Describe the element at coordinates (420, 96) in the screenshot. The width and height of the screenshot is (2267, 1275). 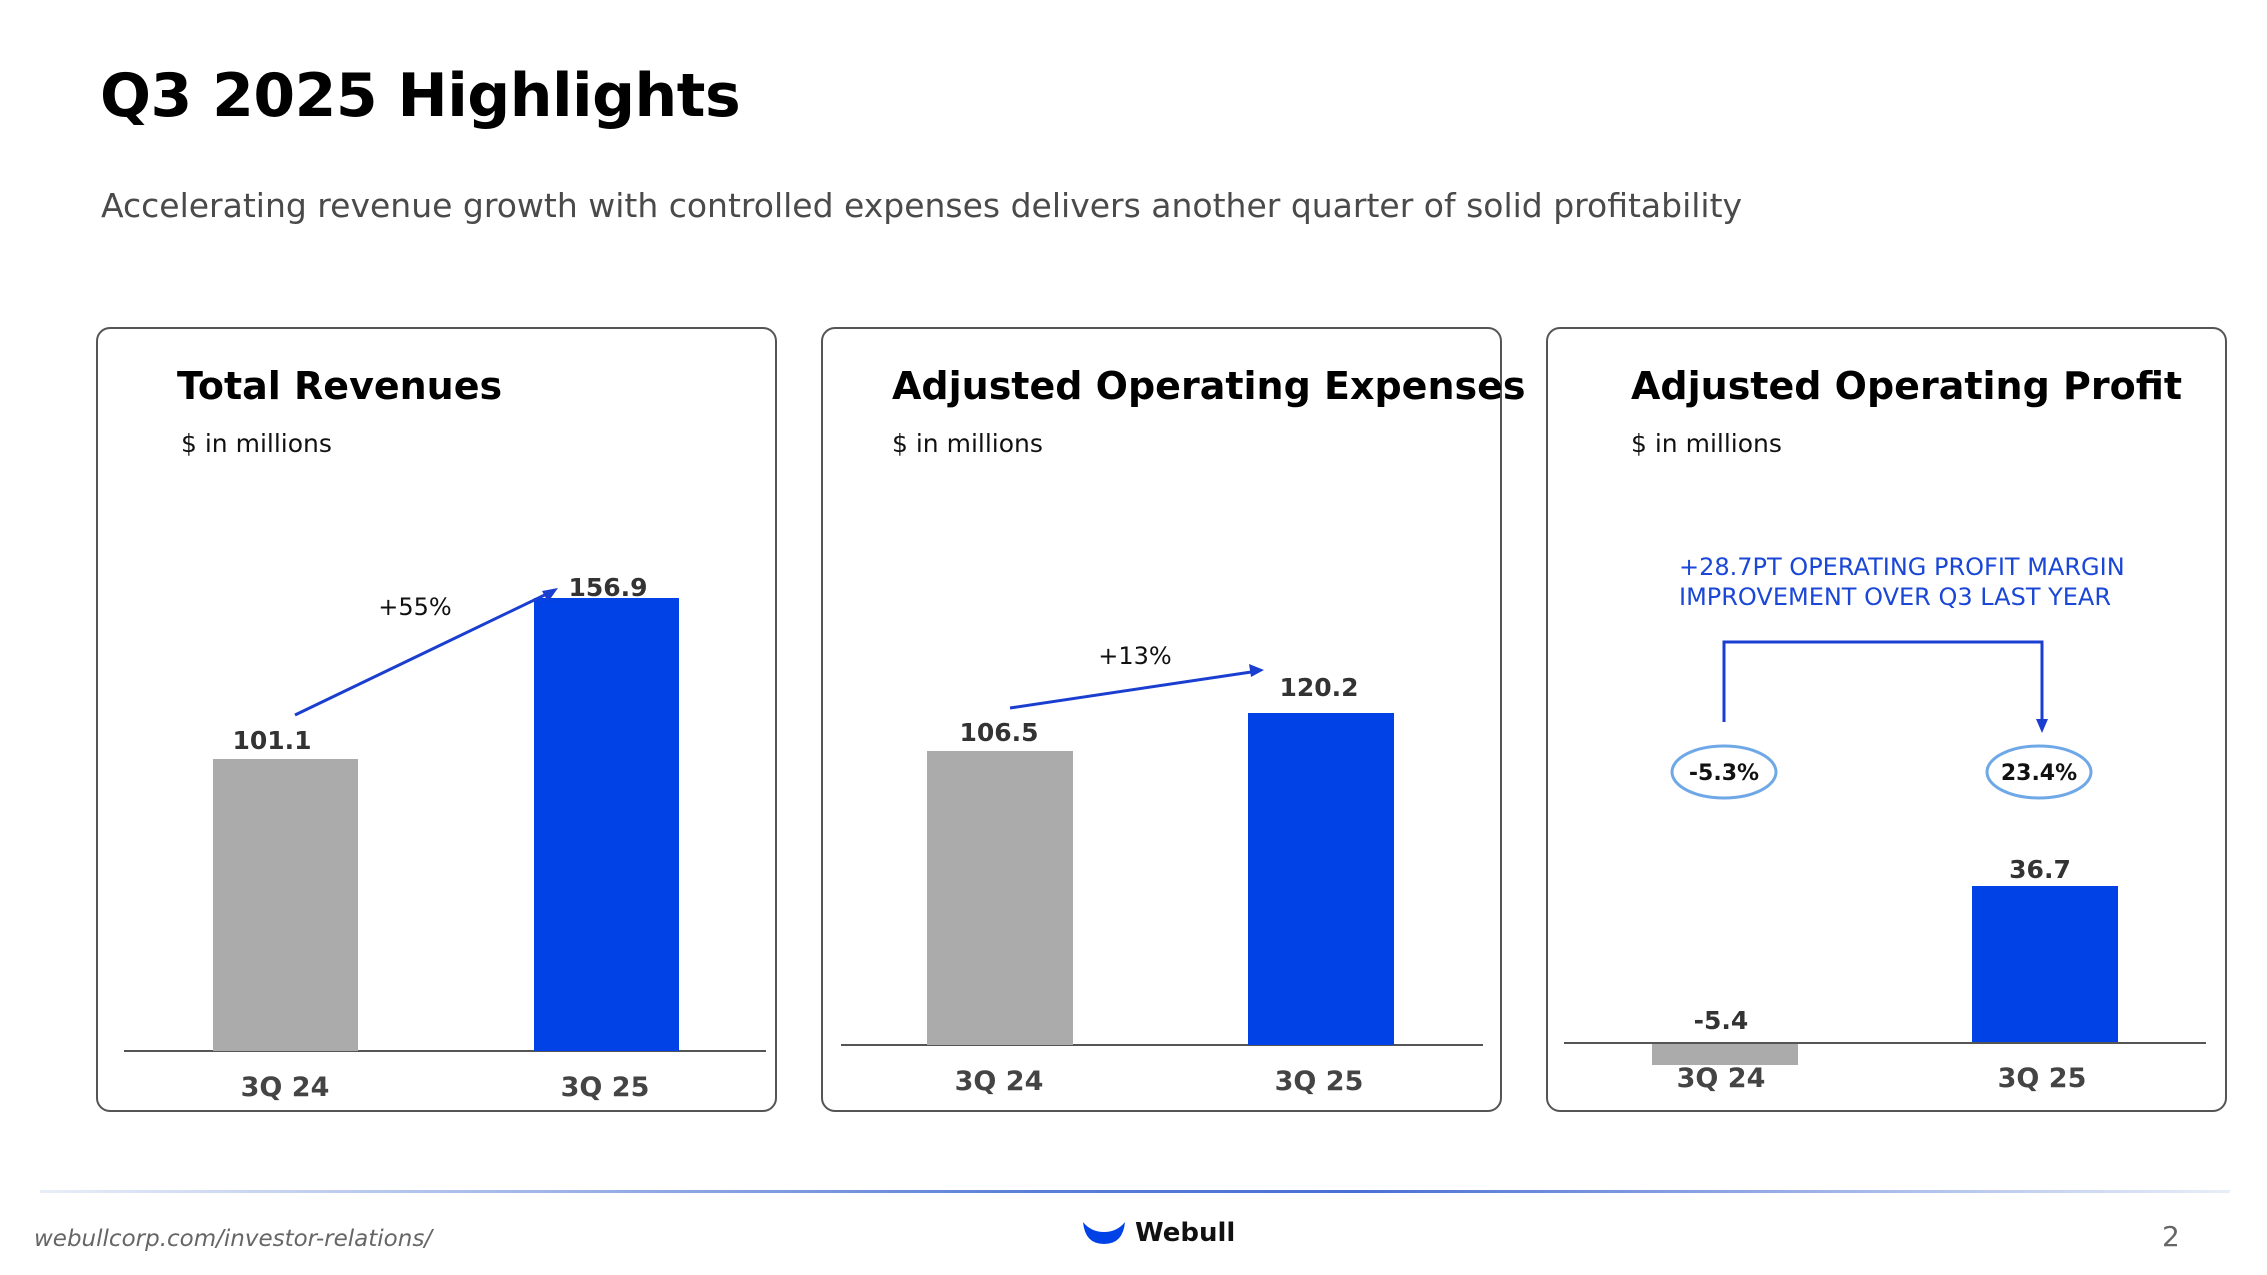
I see `page-title: Q3 2025 Highlights` at that location.